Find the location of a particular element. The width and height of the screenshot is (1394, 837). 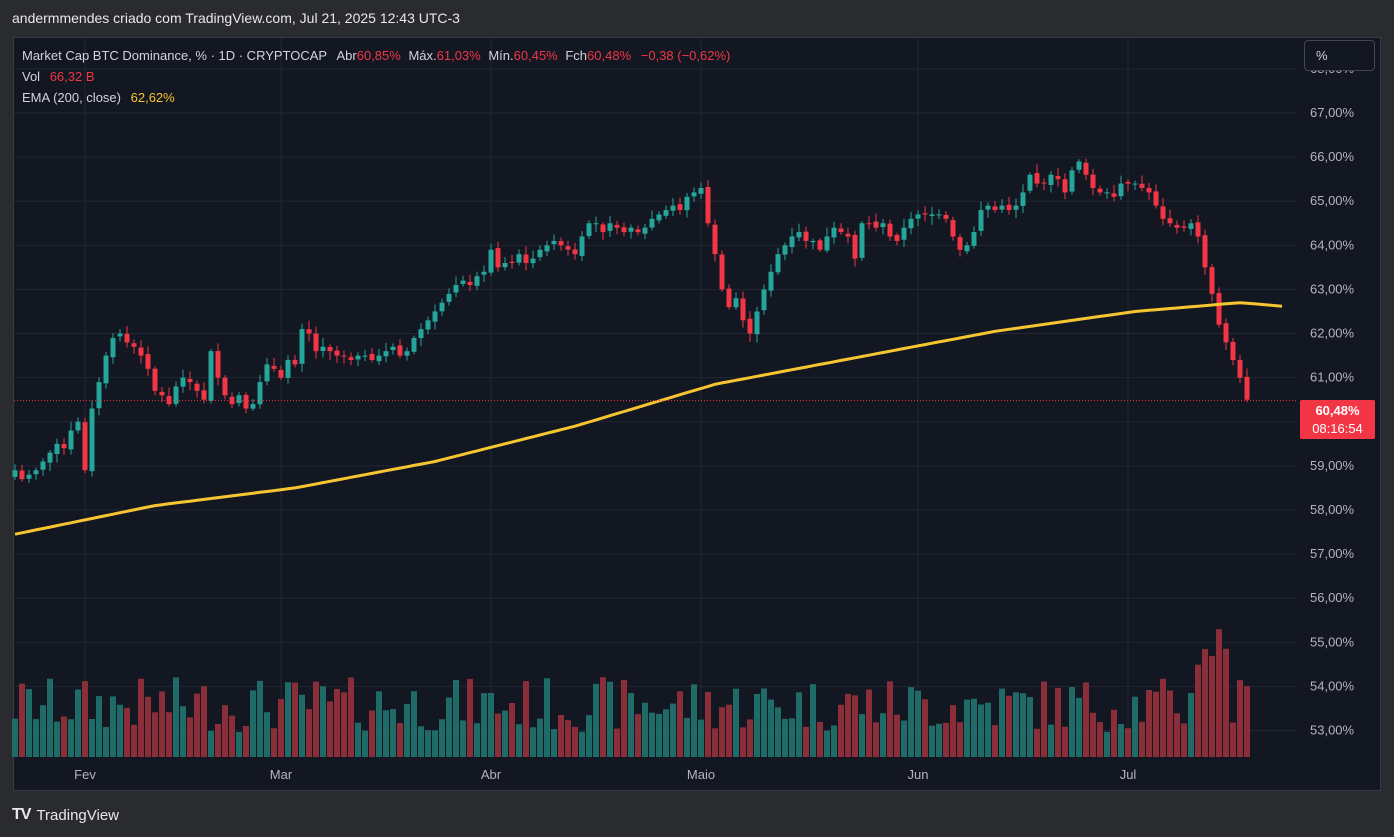

legend-ema-row: EMA (200, close) 62,62% is located at coordinates (376, 97).